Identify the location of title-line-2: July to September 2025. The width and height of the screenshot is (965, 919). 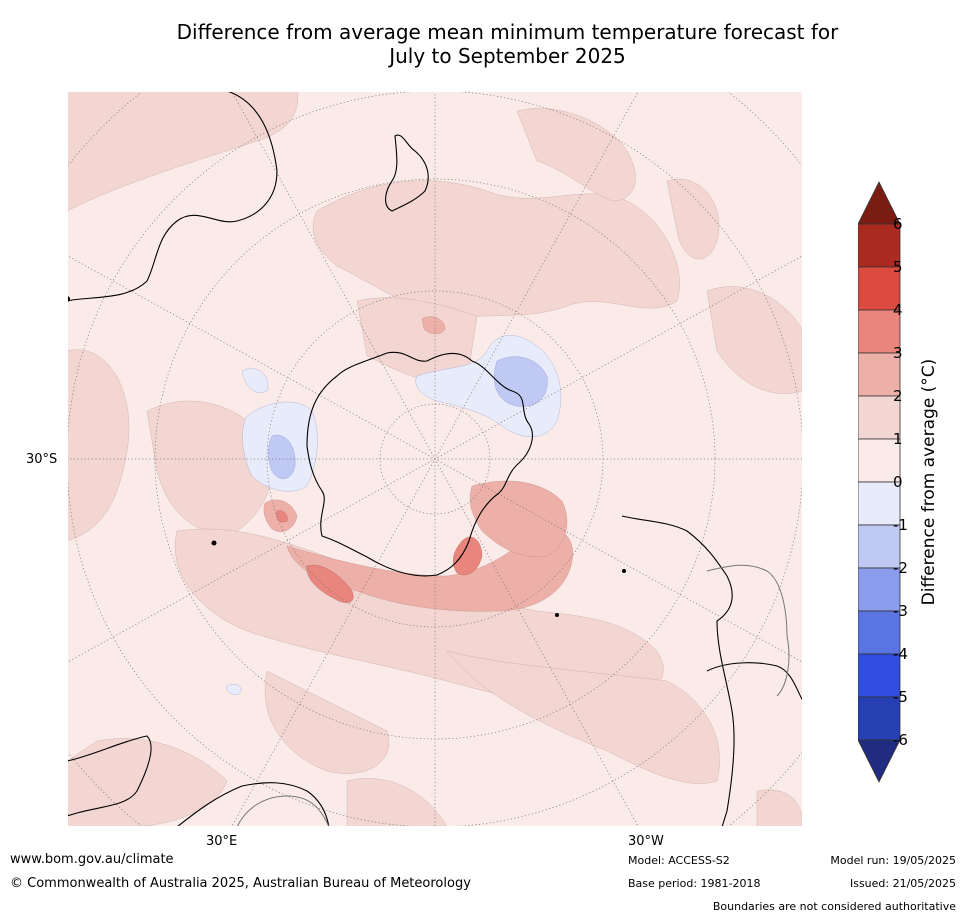
(507, 56).